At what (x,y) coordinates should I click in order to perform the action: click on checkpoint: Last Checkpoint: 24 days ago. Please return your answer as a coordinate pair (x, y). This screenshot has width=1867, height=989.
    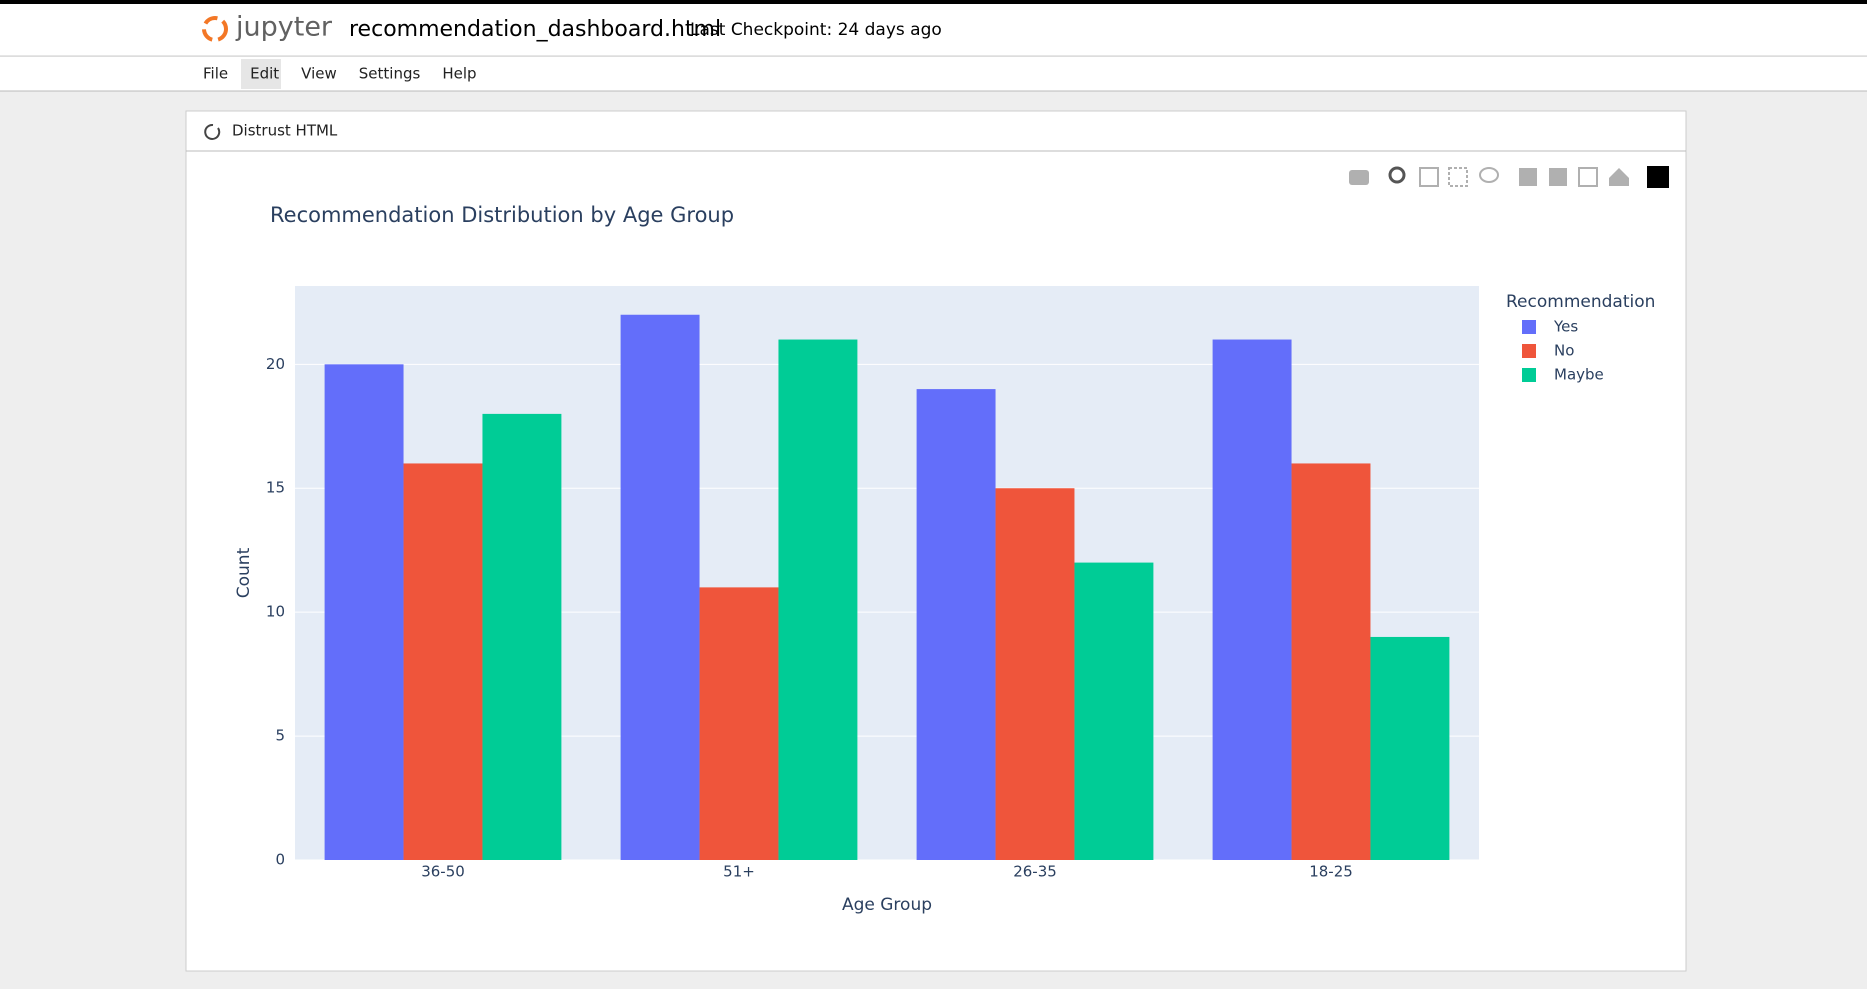
    Looking at the image, I should click on (816, 30).